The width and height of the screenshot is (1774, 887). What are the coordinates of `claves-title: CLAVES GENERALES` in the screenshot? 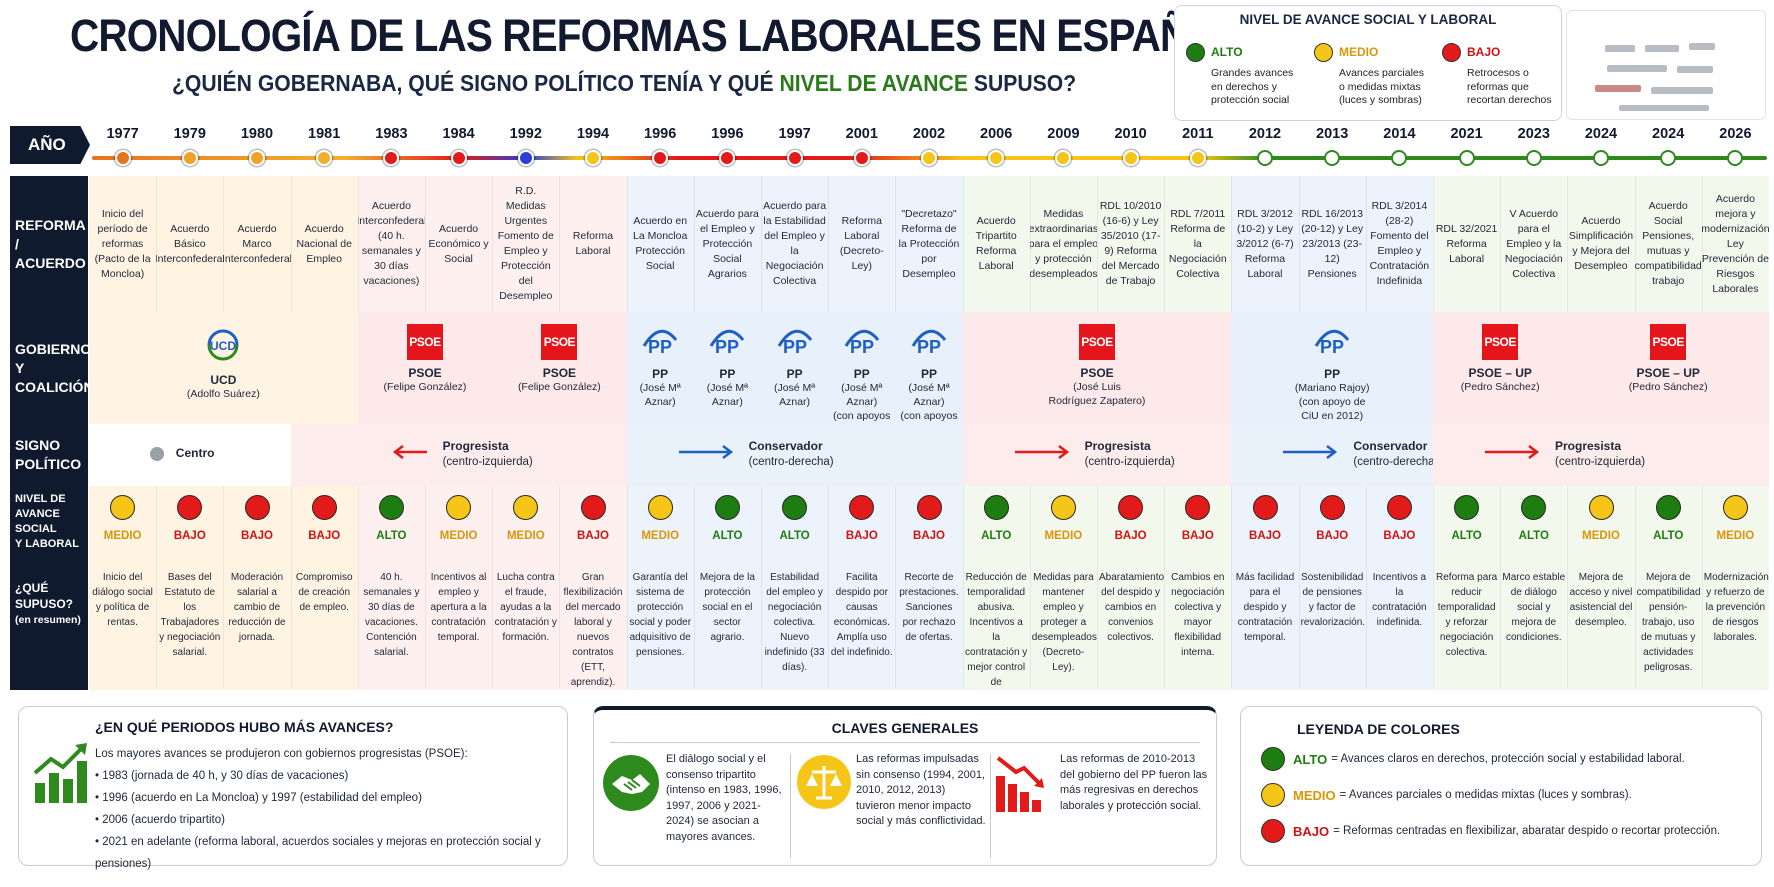 It's located at (905, 728).